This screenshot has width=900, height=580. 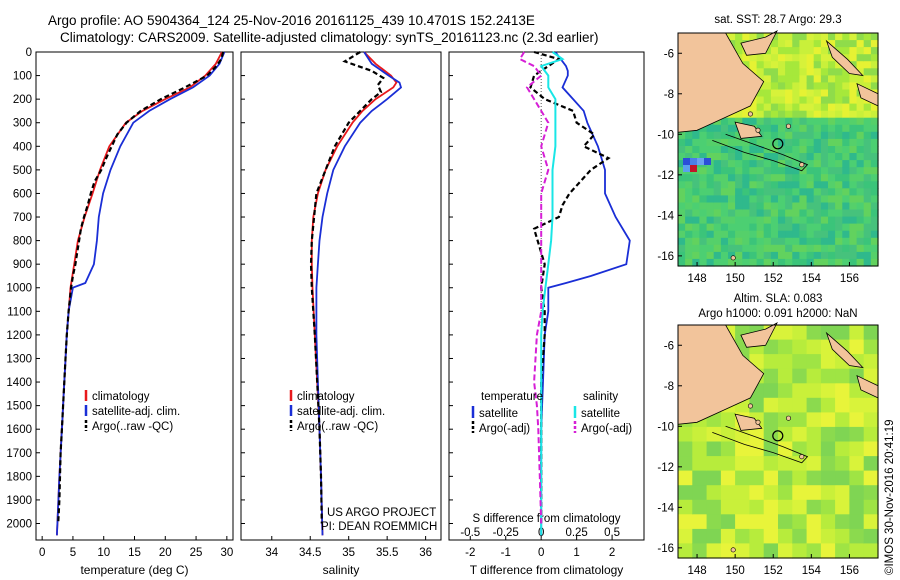 What do you see at coordinates (669, 346) in the screenshot?
I see `sla_map-ytick-label: -6` at bounding box center [669, 346].